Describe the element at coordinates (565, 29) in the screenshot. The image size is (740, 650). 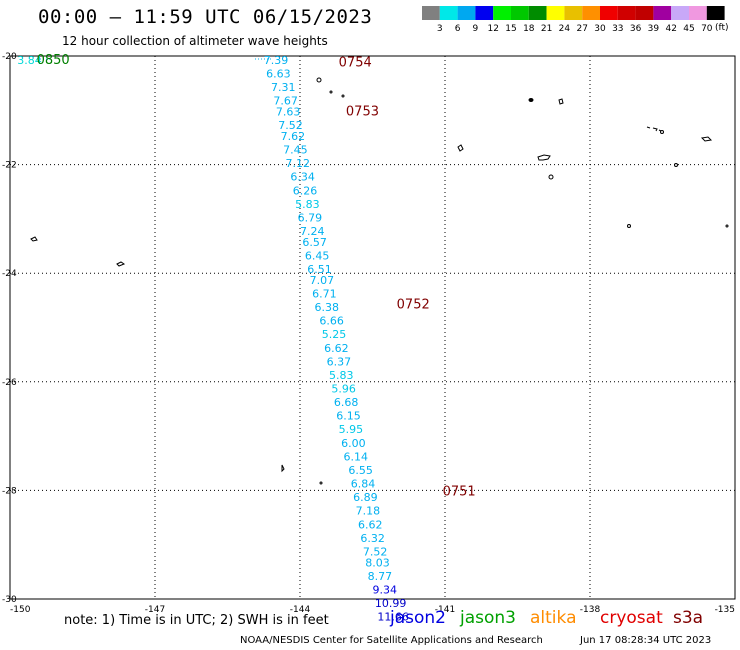
I see `legend-label: 24` at that location.